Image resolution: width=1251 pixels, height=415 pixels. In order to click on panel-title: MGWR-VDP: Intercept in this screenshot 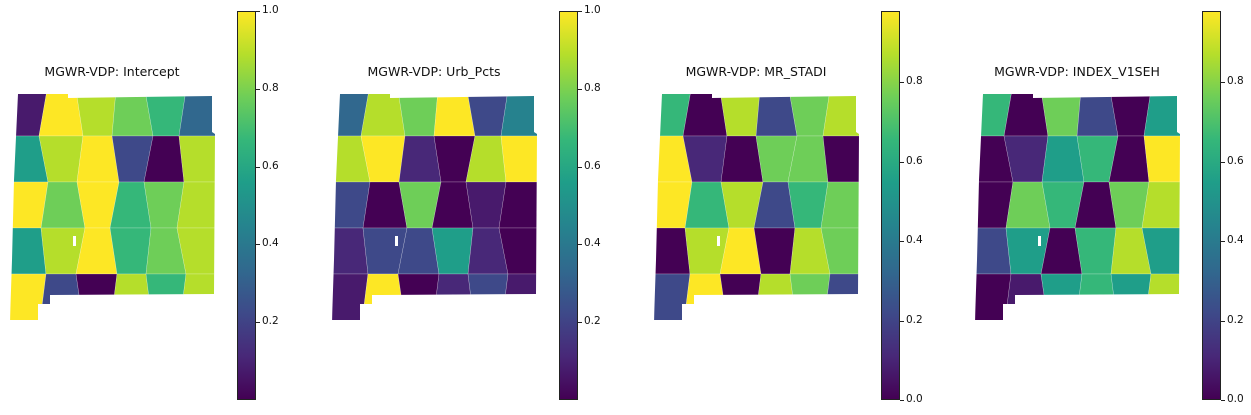, I will do `click(112, 71)`.